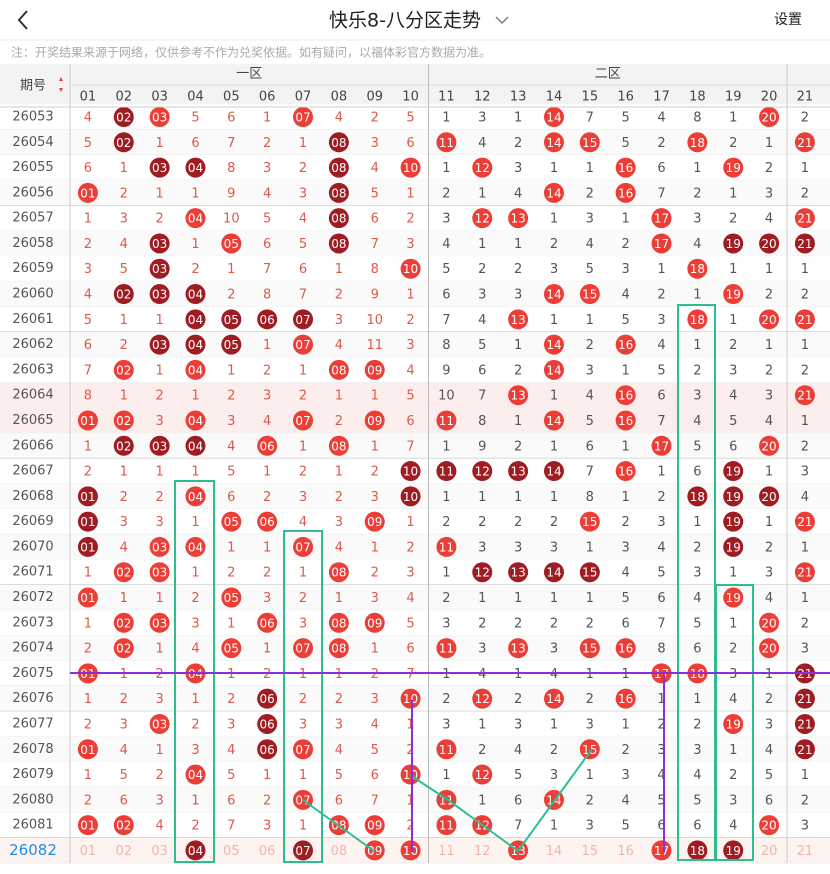 This screenshot has width=830, height=874. What do you see at coordinates (231, 851) in the screenshot?
I see `miss-count: 05` at bounding box center [231, 851].